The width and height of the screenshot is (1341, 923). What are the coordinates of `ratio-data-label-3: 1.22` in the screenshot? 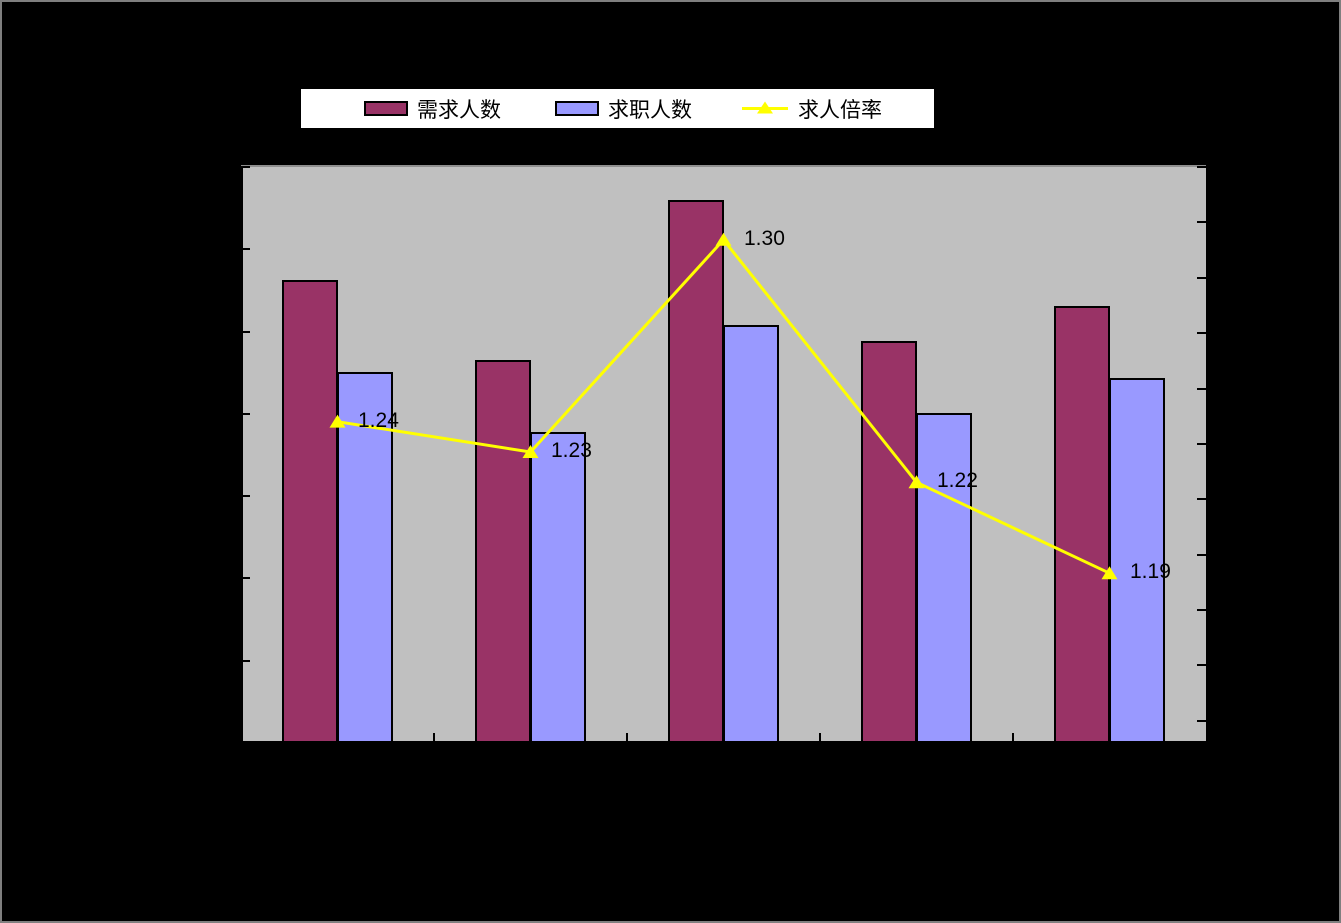 It's located at (957, 480).